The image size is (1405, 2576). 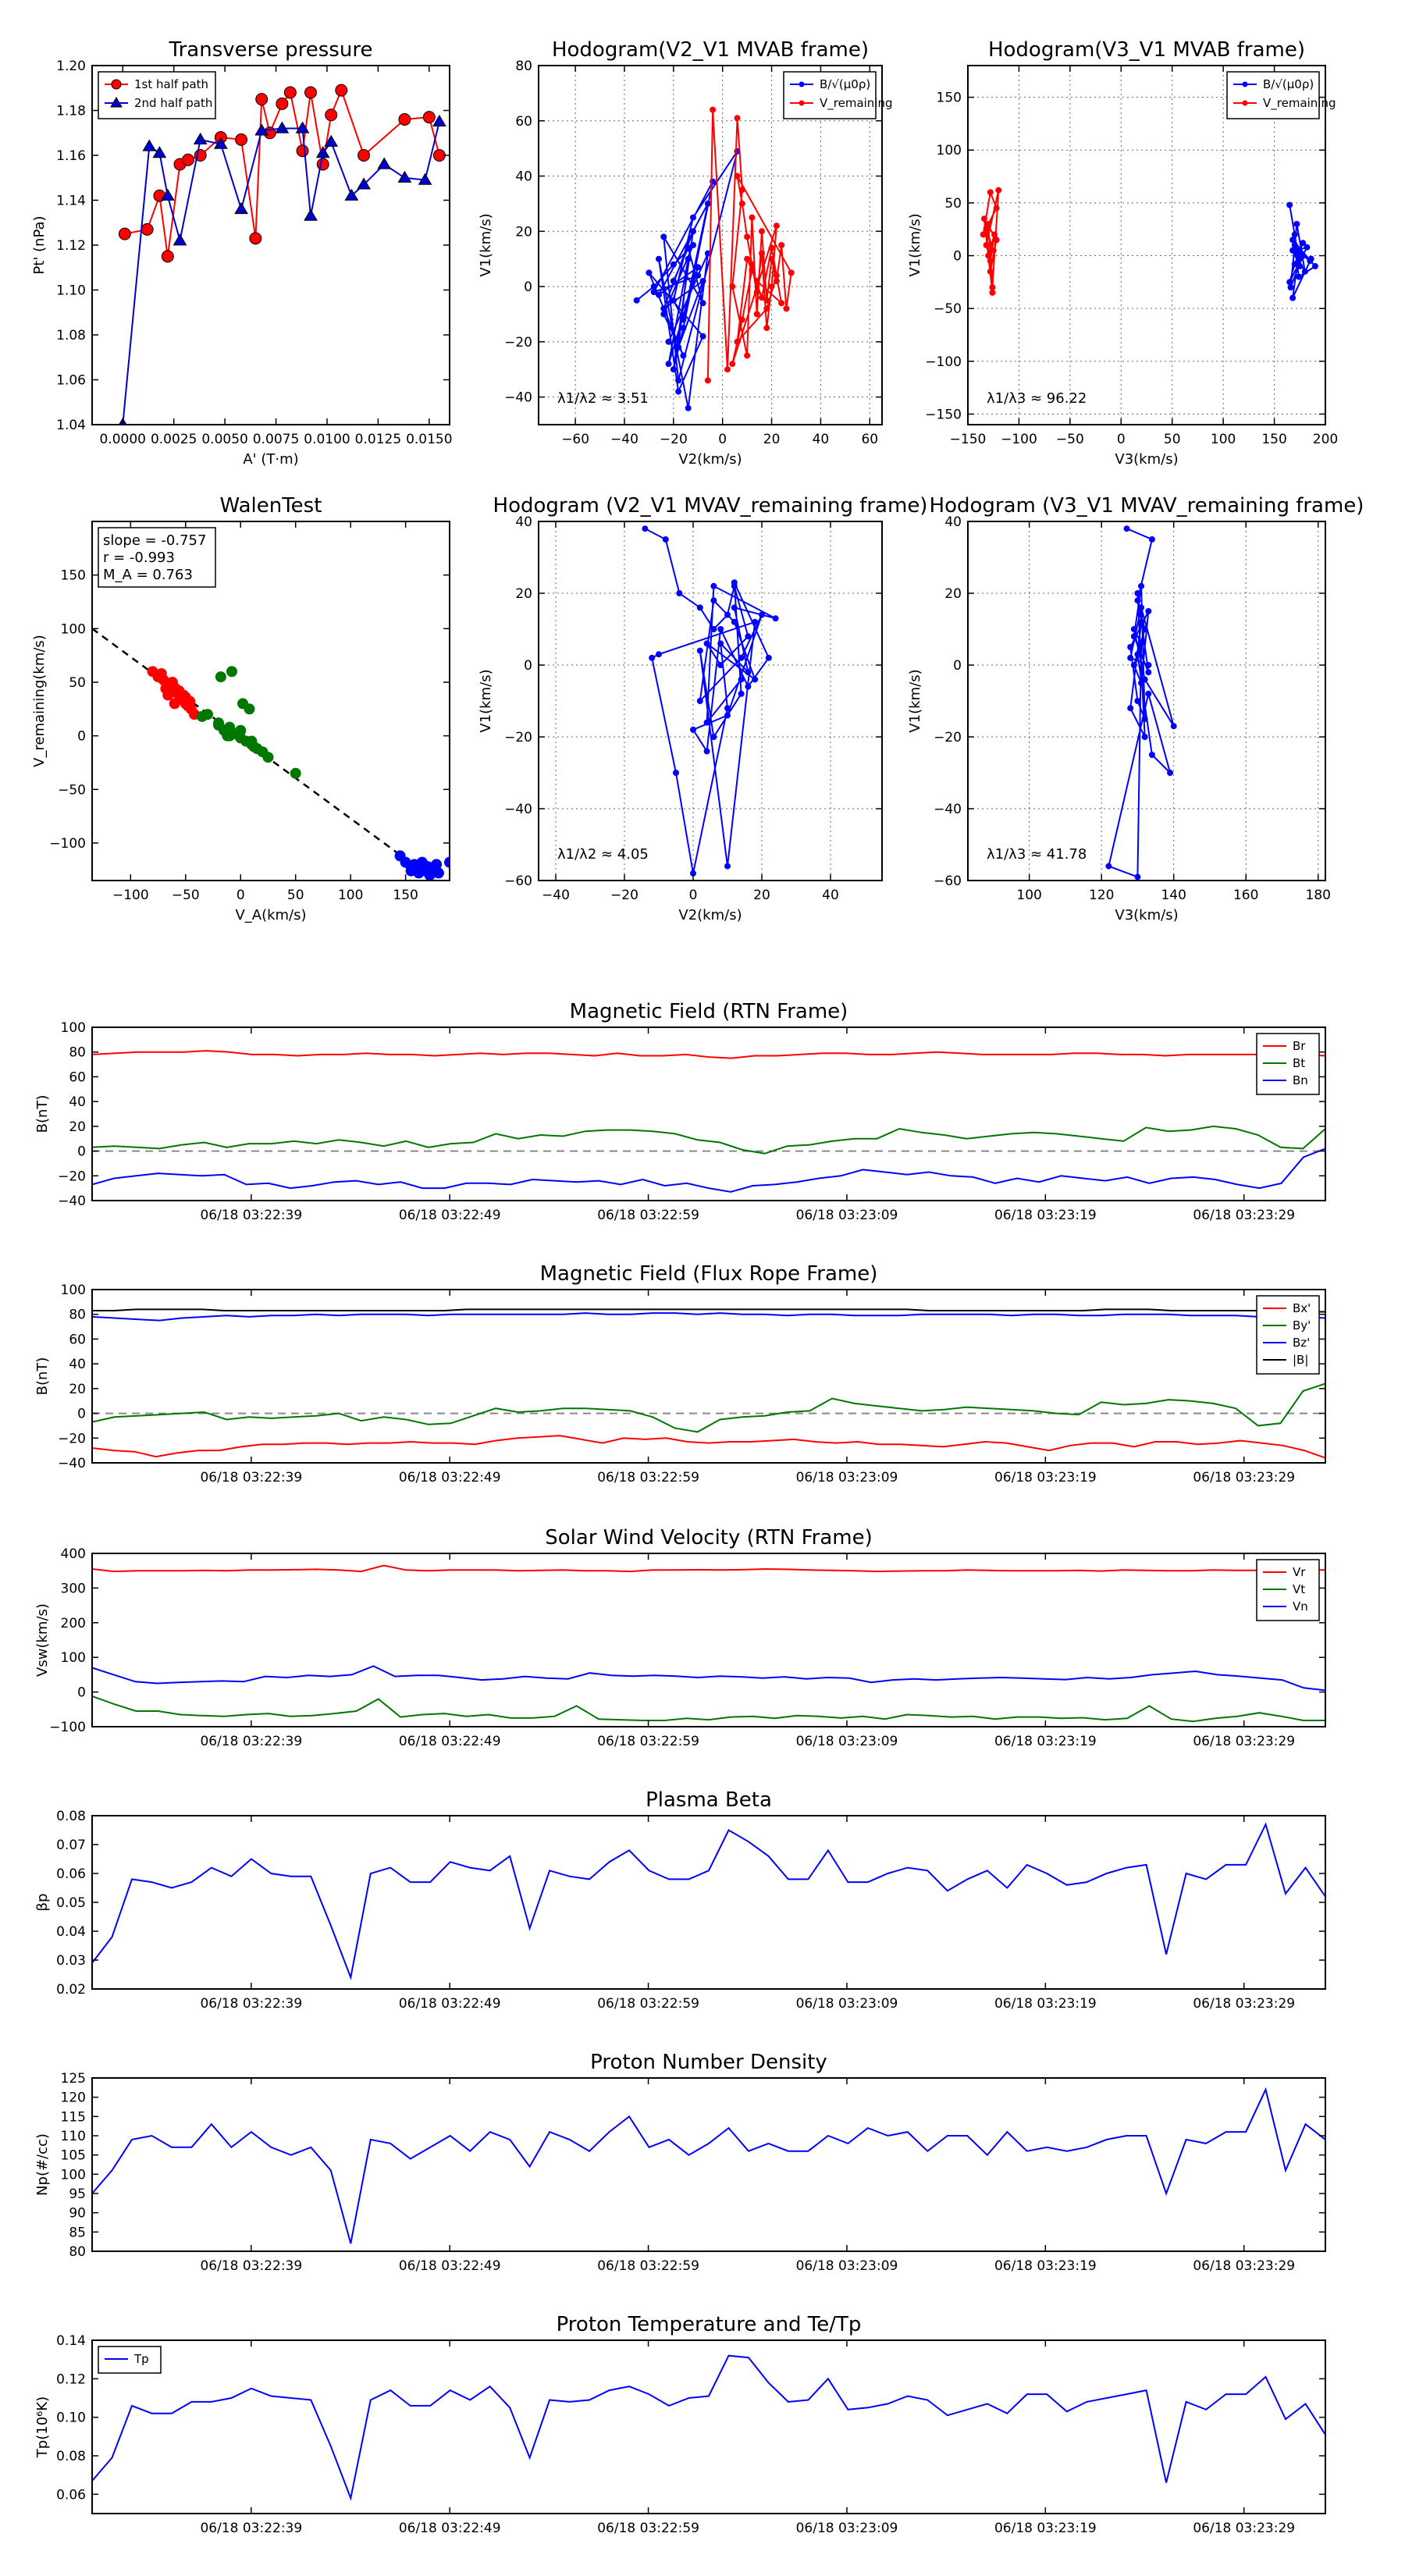 What do you see at coordinates (870, 439) in the screenshot?
I see `x-tick-label: 60` at bounding box center [870, 439].